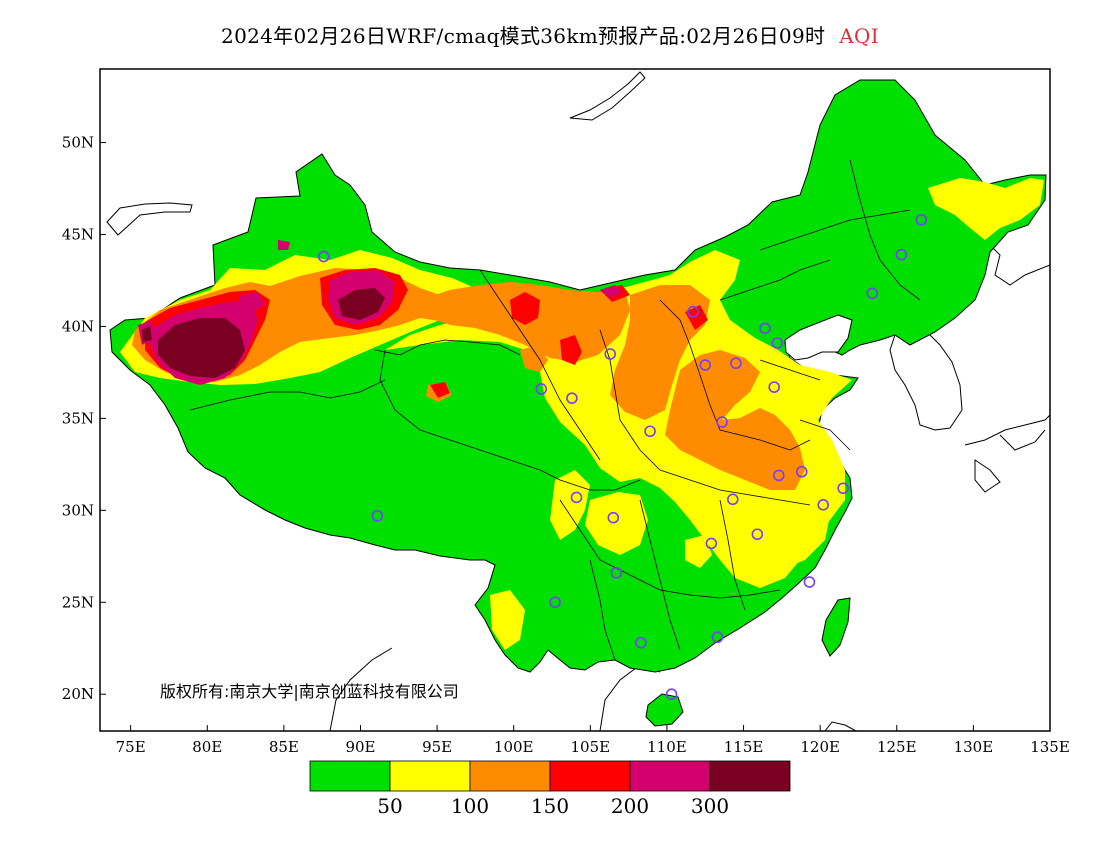 The height and width of the screenshot is (850, 1100). I want to click on legend-label: 300, so click(710, 806).